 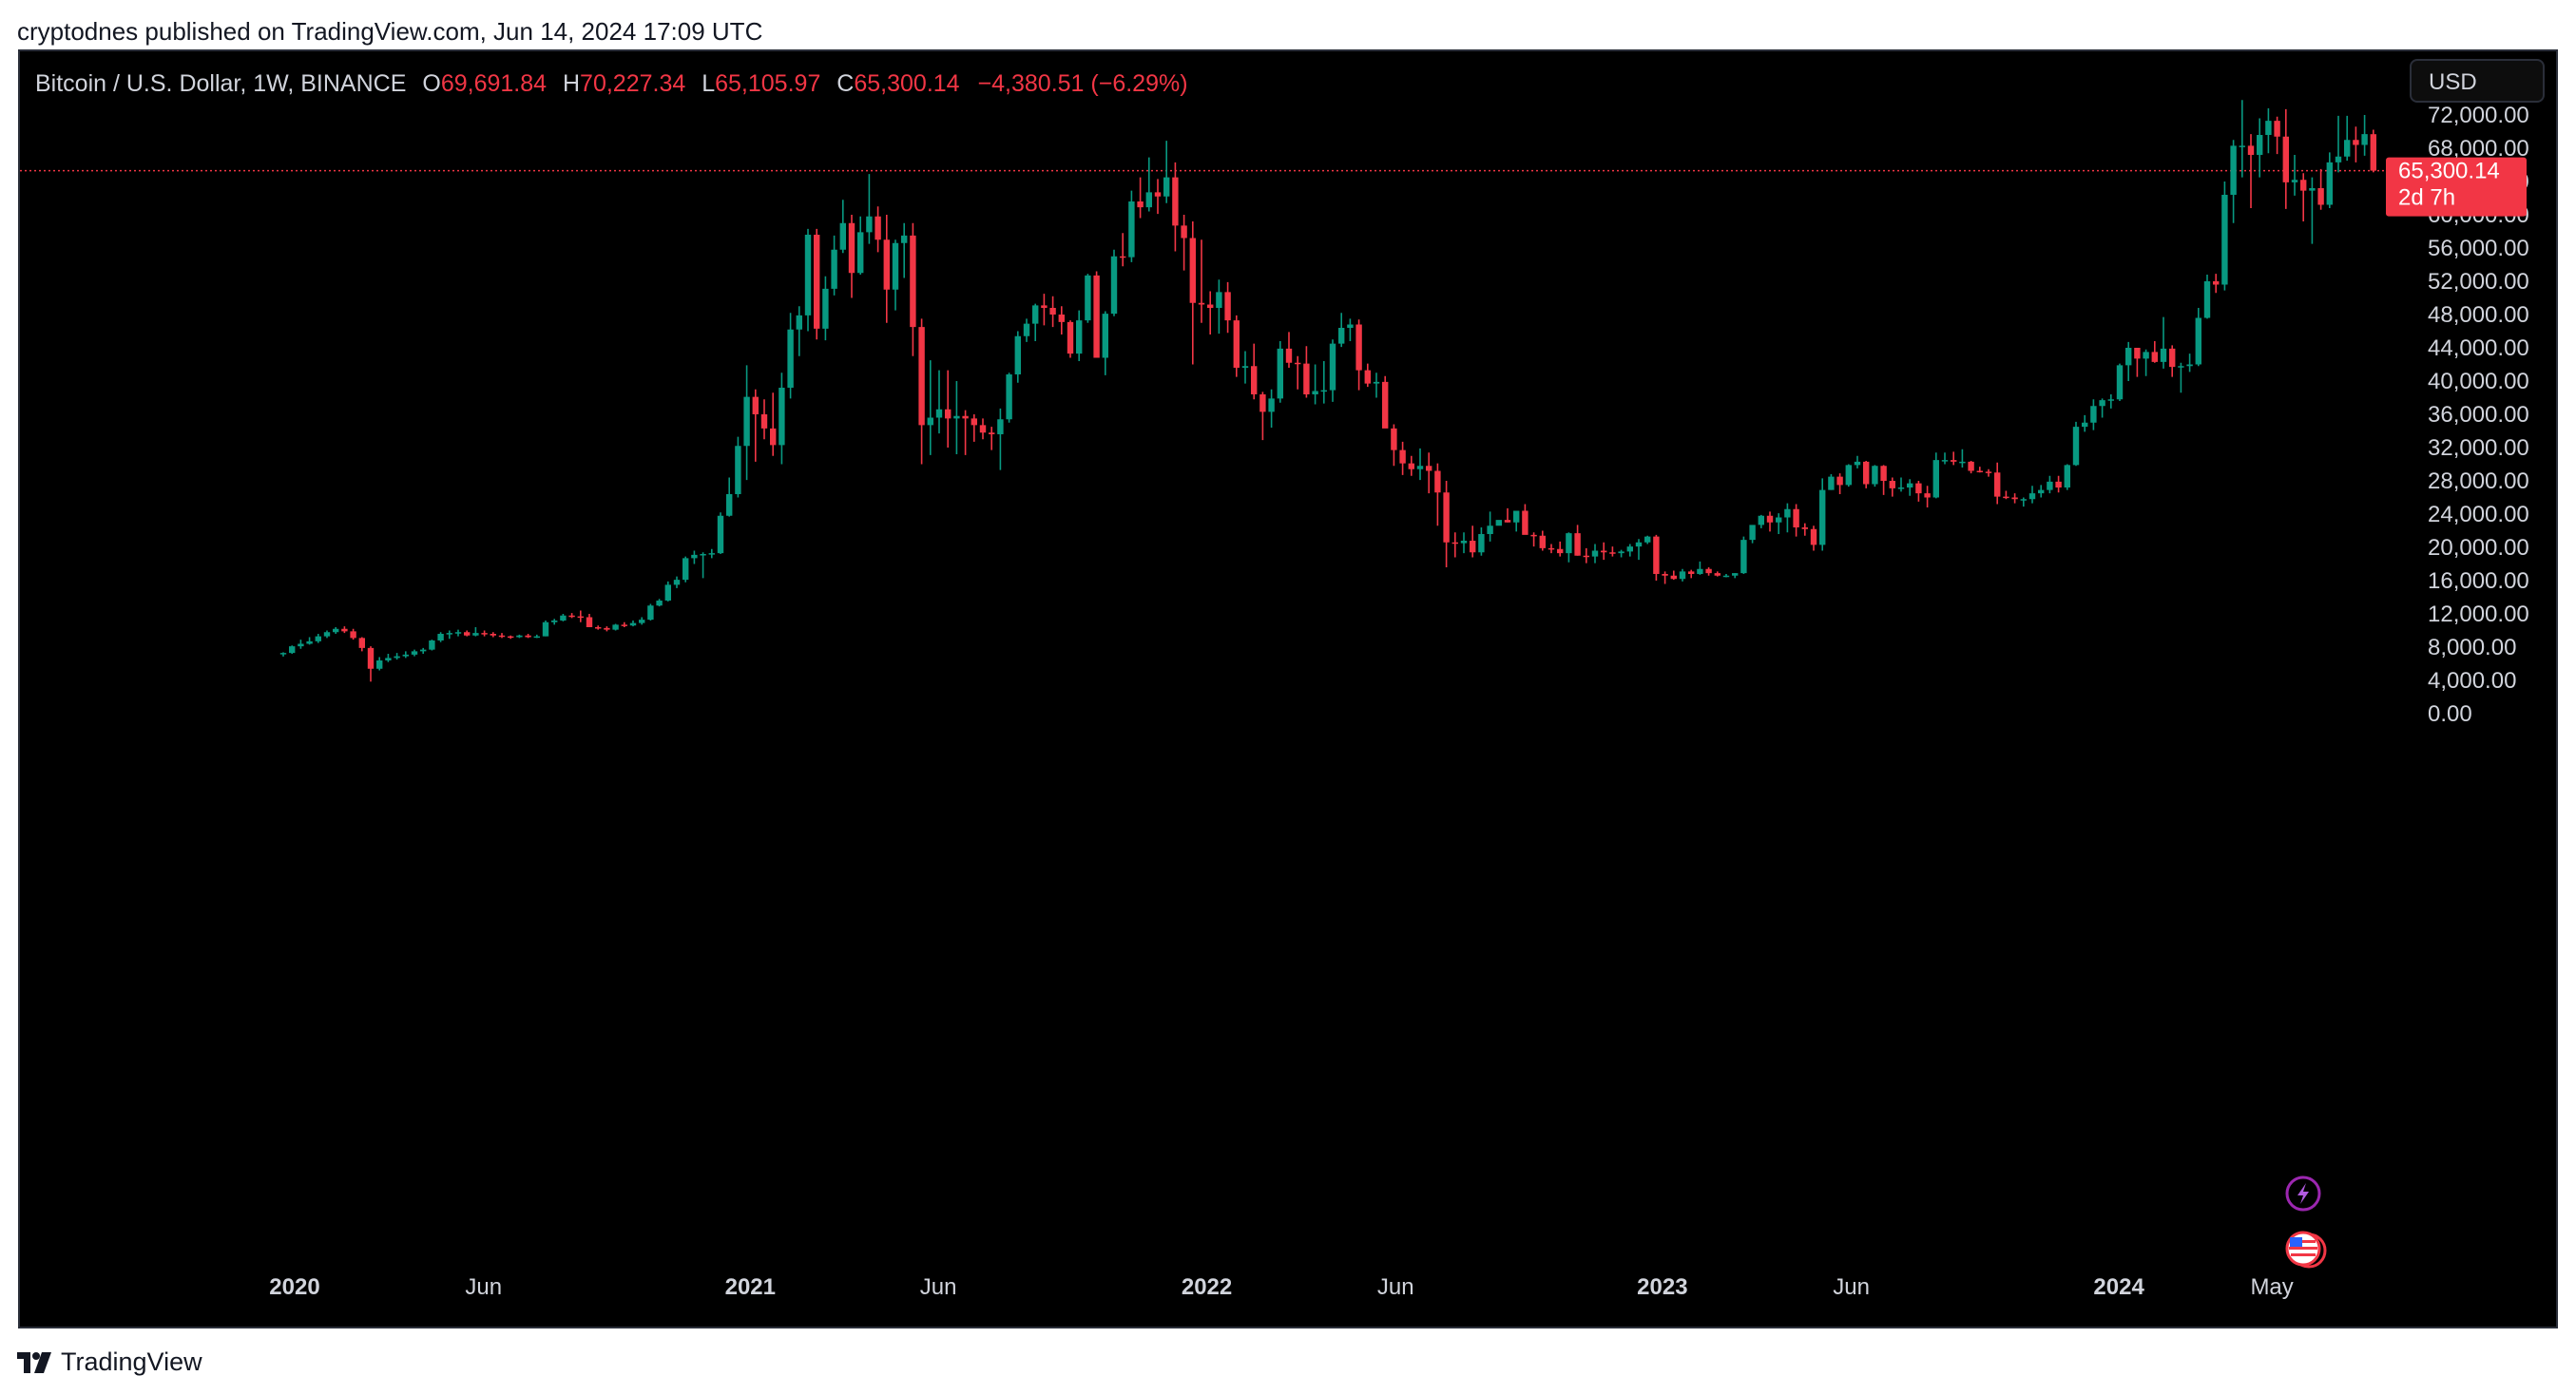 I want to click on lightning-icon, so click(x=2303, y=1194).